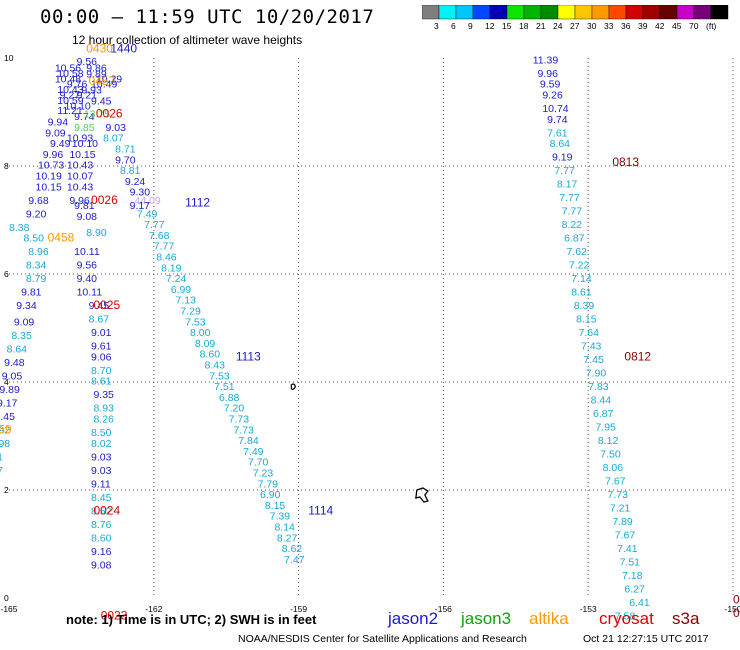 This screenshot has width=740, height=650. What do you see at coordinates (104, 200) in the screenshot?
I see `pass-time-label: 0026` at bounding box center [104, 200].